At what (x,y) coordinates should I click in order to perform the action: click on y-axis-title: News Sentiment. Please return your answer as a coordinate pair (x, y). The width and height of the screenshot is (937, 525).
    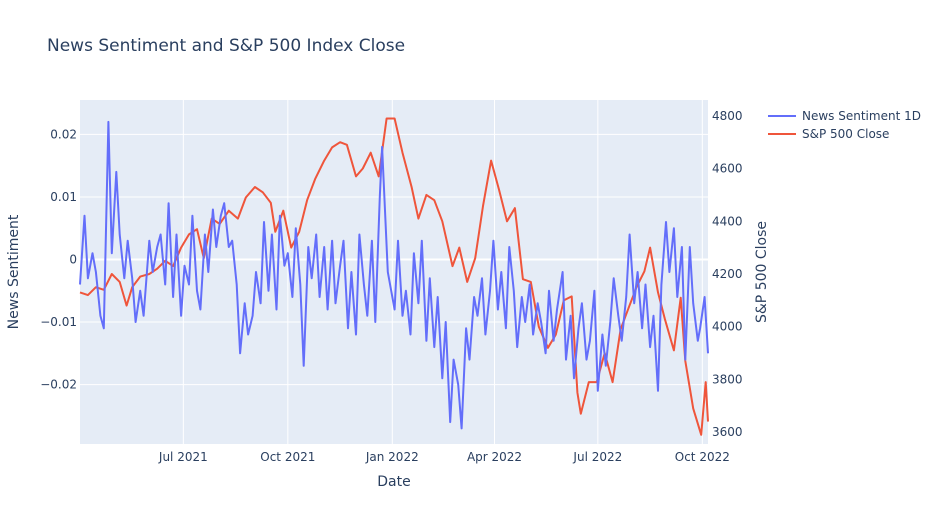
    Looking at the image, I should click on (14, 271).